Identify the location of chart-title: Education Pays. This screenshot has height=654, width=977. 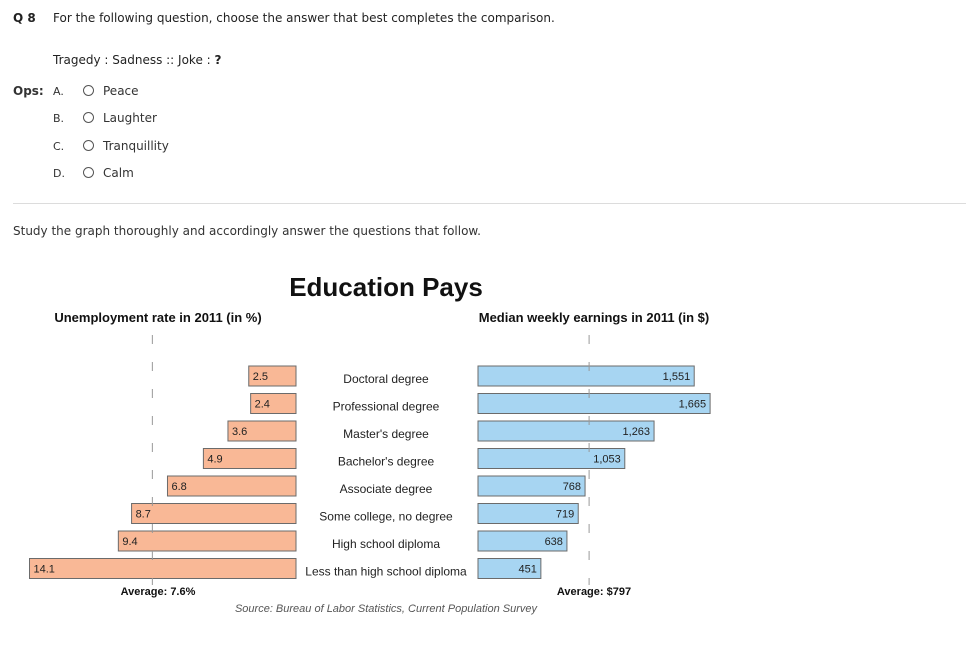
(386, 287).